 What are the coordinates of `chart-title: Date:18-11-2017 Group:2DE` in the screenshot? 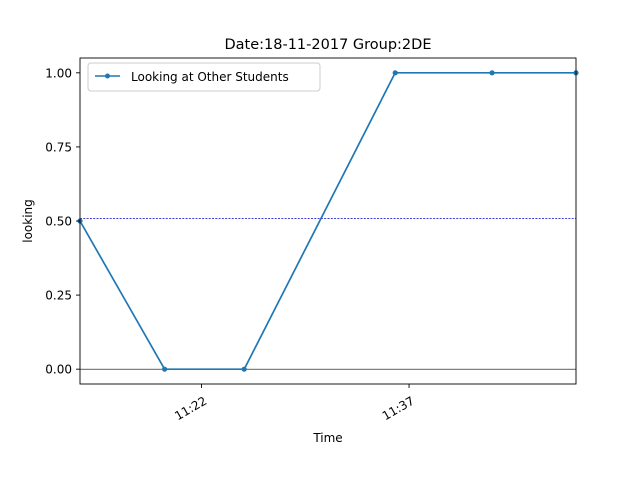 It's located at (327, 45).